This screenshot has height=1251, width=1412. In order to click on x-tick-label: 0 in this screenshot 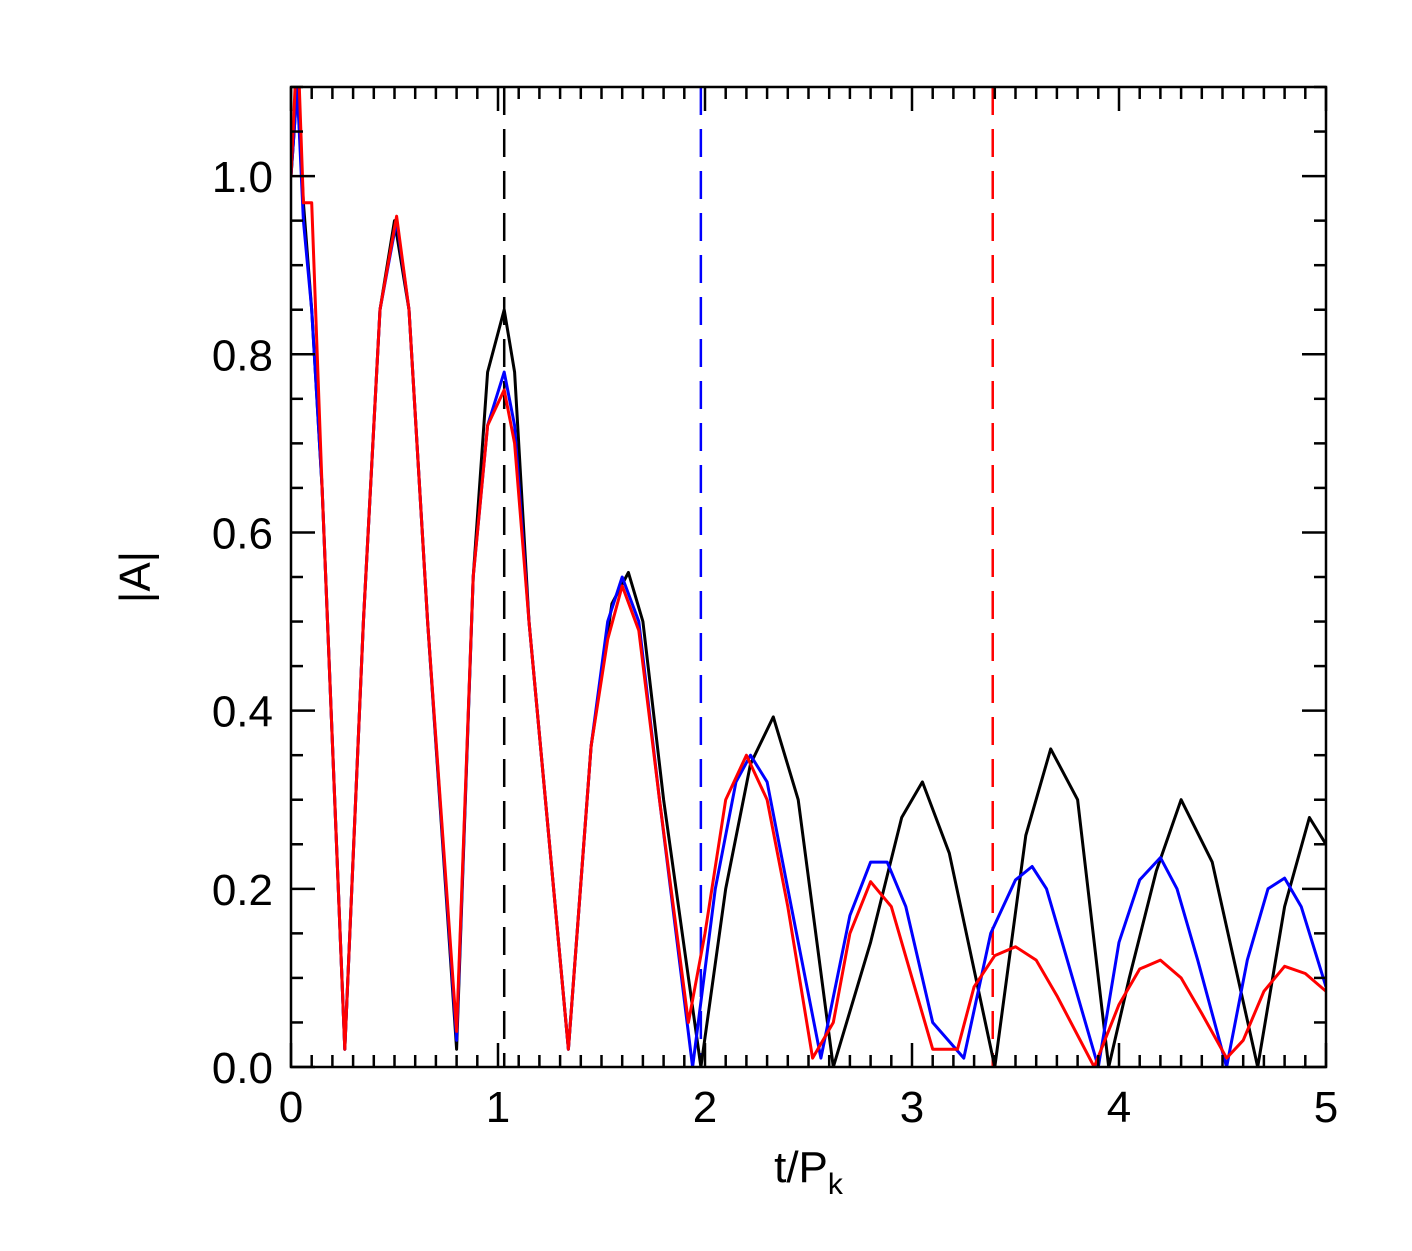, I will do `click(291, 1107)`.